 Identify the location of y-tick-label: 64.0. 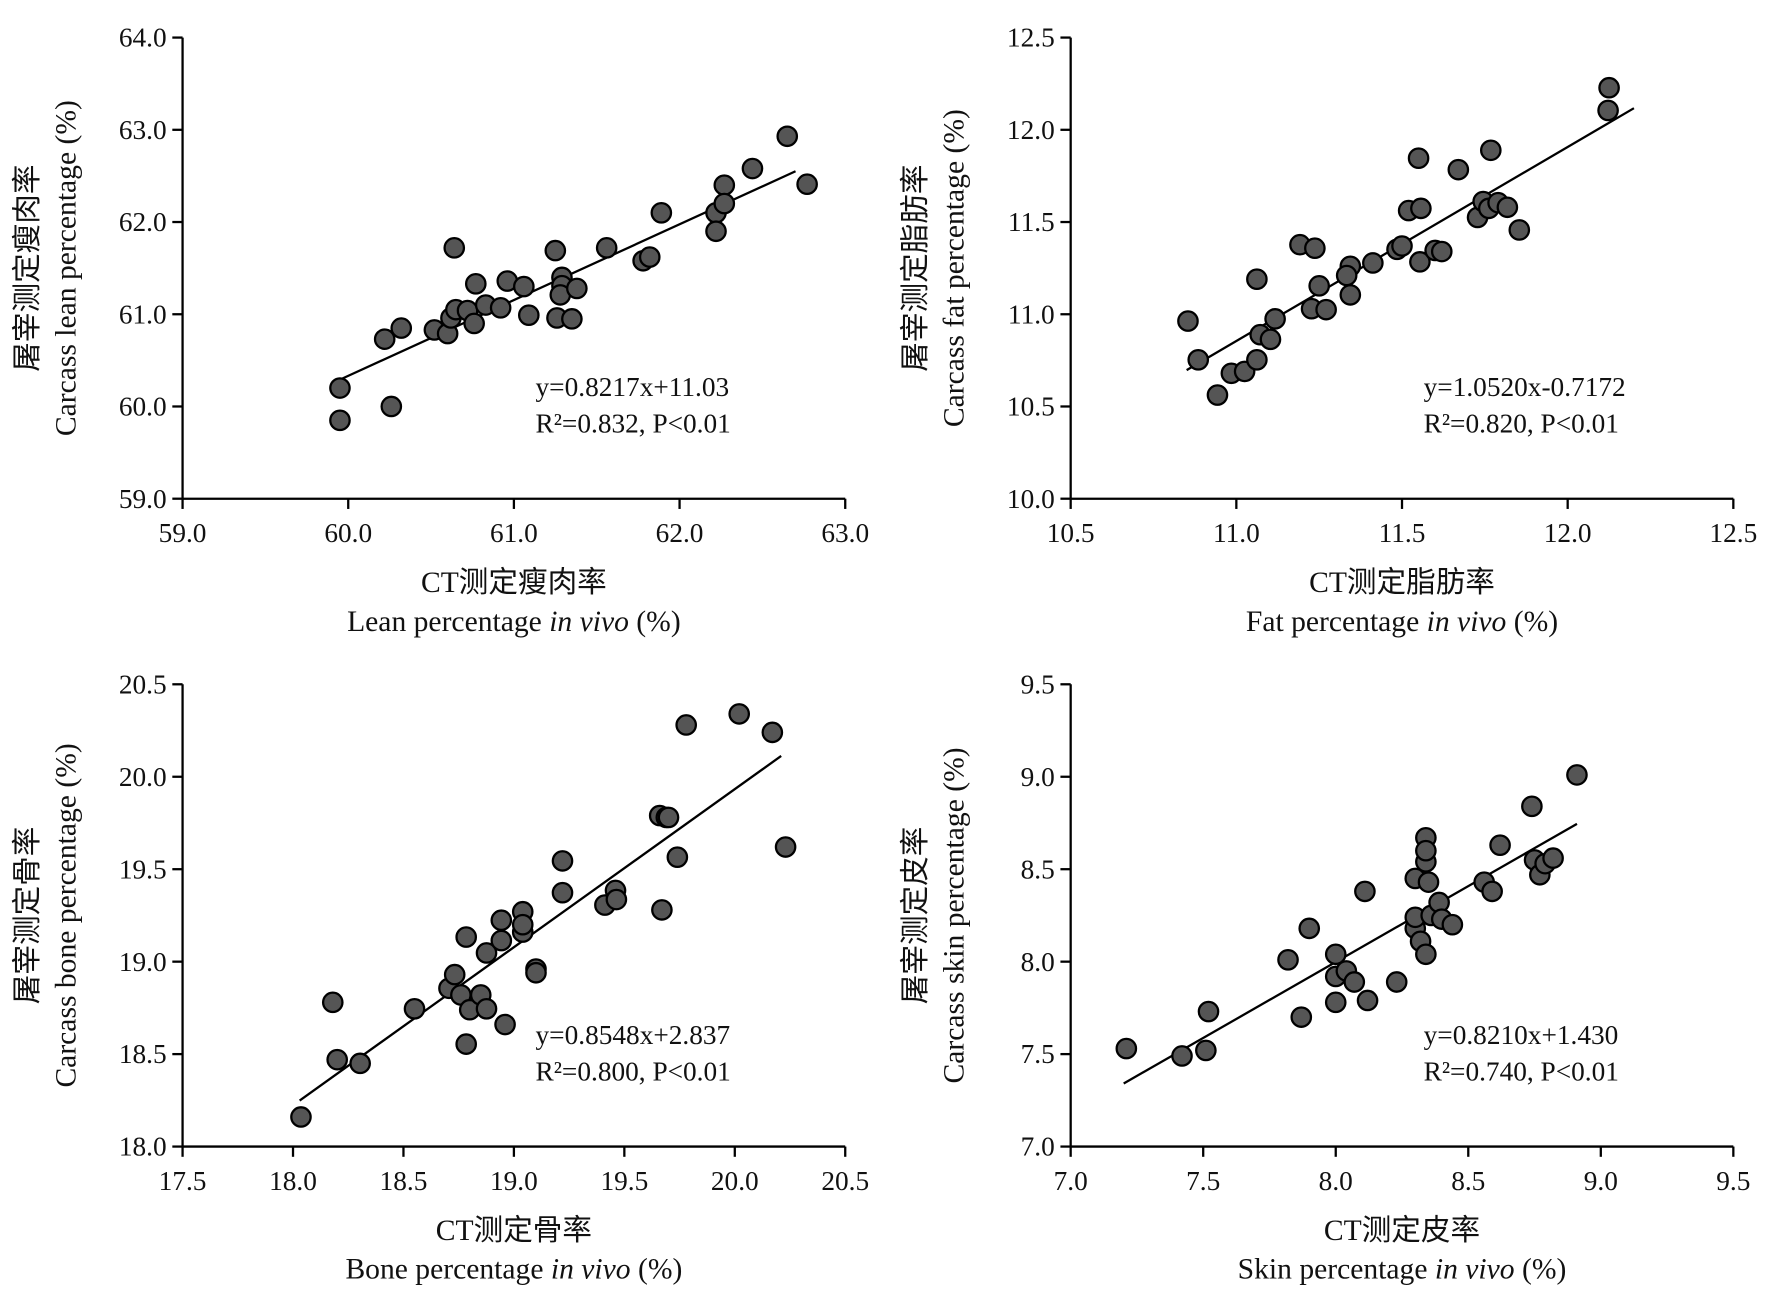
(143, 38).